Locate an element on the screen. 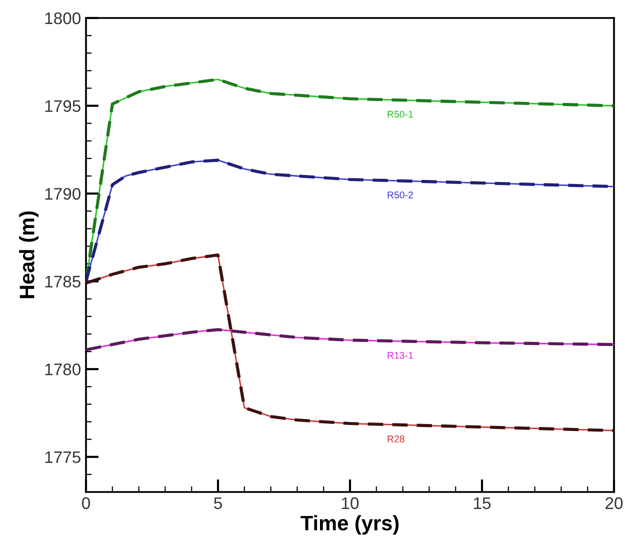 Image resolution: width=625 pixels, height=546 pixels. x-axis-title: Time (yrs) is located at coordinates (349, 525).